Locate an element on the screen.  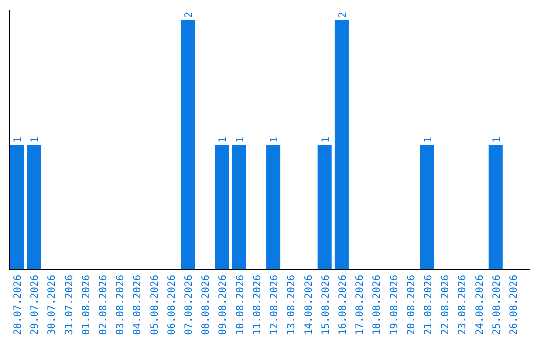
x-tick-label: 26.08.2026 is located at coordinates (514, 305).